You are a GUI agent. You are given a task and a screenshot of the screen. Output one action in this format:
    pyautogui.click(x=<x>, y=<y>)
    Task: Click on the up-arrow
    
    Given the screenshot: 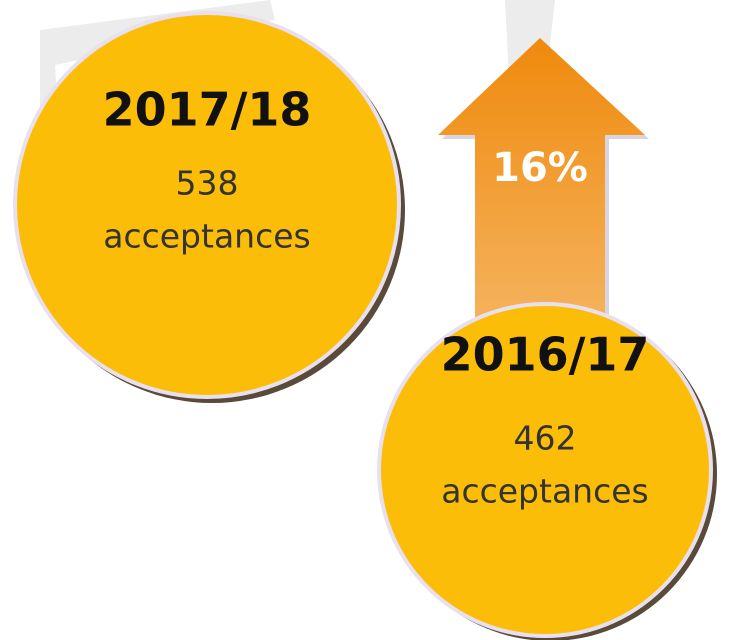 What is the action you would take?
    pyautogui.click(x=541, y=179)
    